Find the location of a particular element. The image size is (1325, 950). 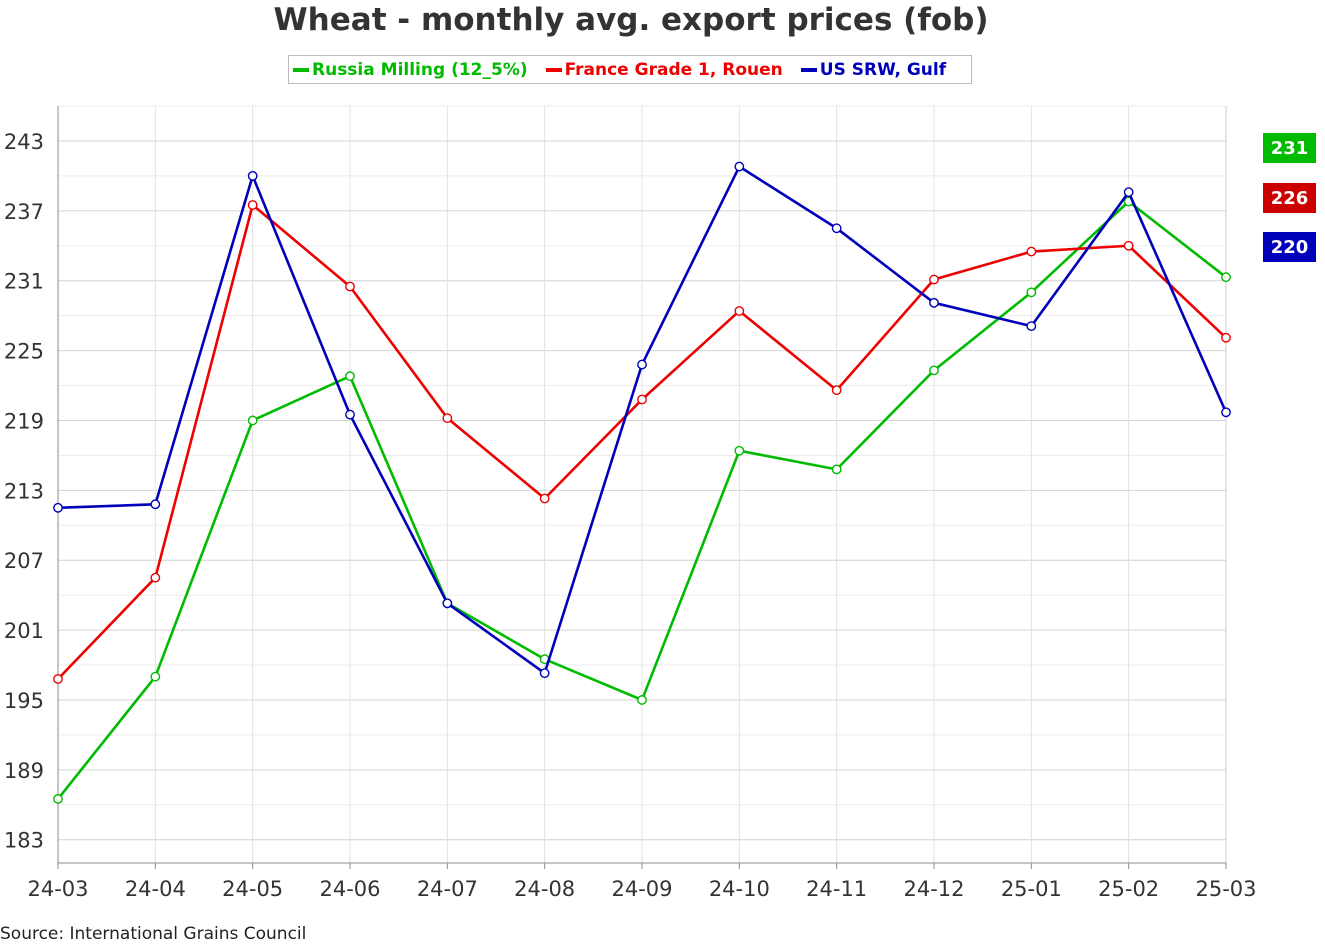

x-tick-label: 24-05 is located at coordinates (252, 889).